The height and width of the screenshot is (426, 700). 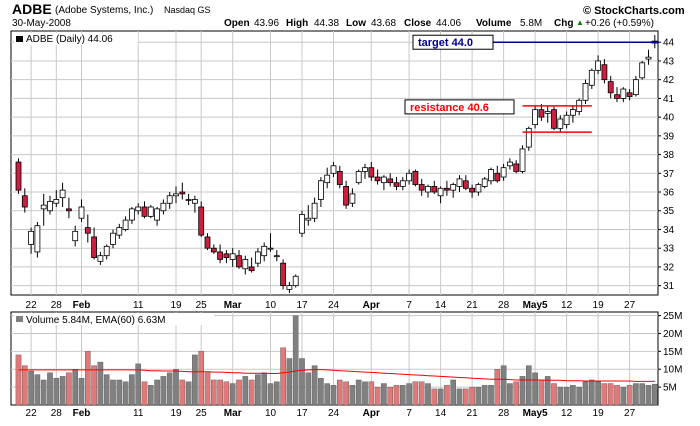 What do you see at coordinates (69, 39) in the screenshot?
I see `price-legend: ADBE (Daily) 44.06` at bounding box center [69, 39].